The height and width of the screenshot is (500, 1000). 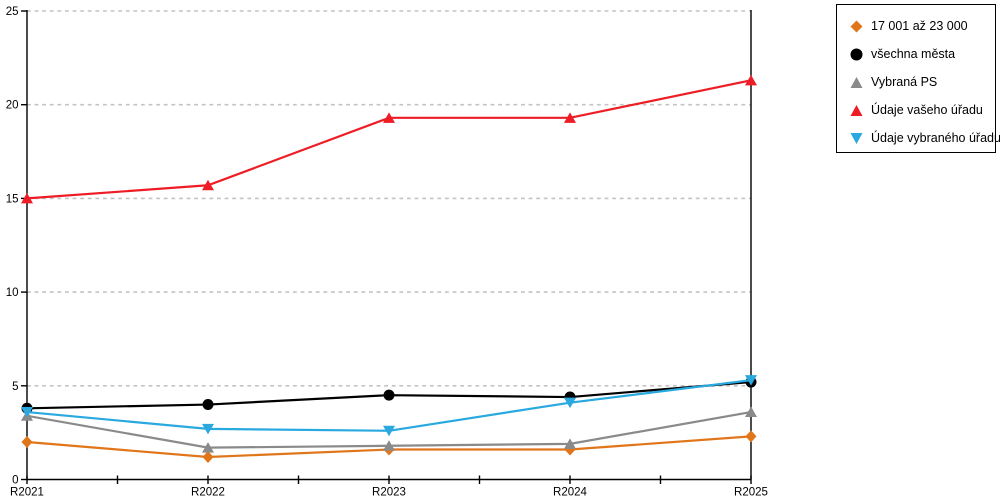 I want to click on data-marker-2-R2023, so click(x=389, y=445).